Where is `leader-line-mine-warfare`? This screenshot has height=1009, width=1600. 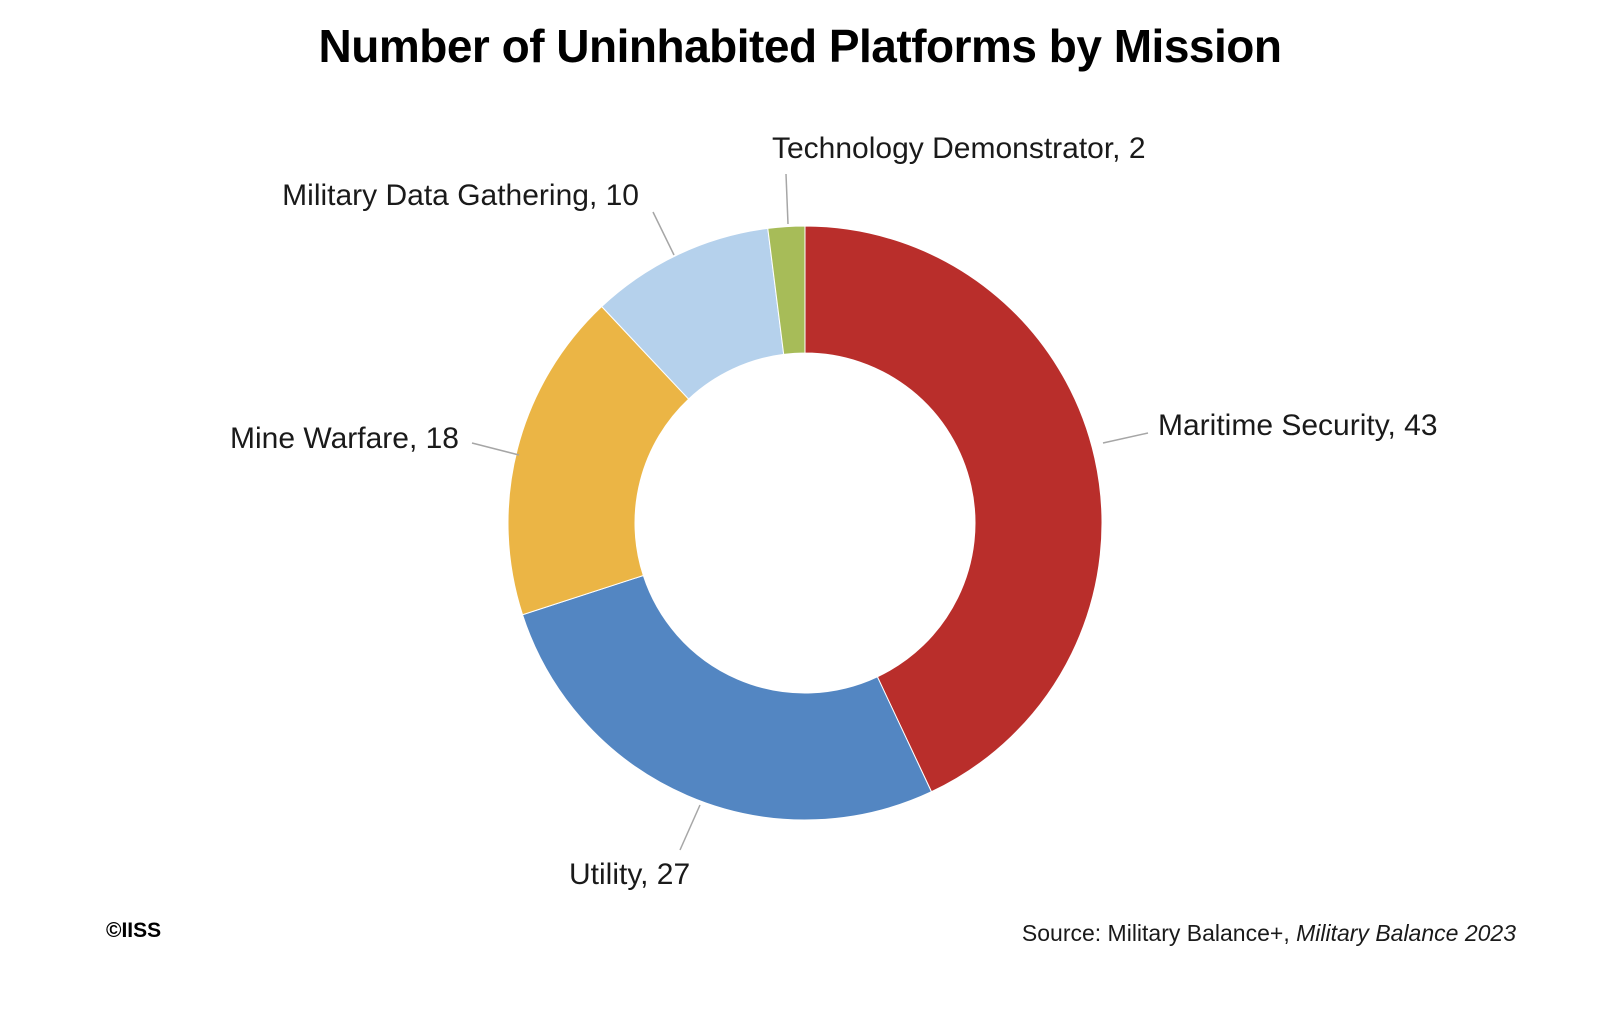
leader-line-mine-warfare is located at coordinates (495, 449).